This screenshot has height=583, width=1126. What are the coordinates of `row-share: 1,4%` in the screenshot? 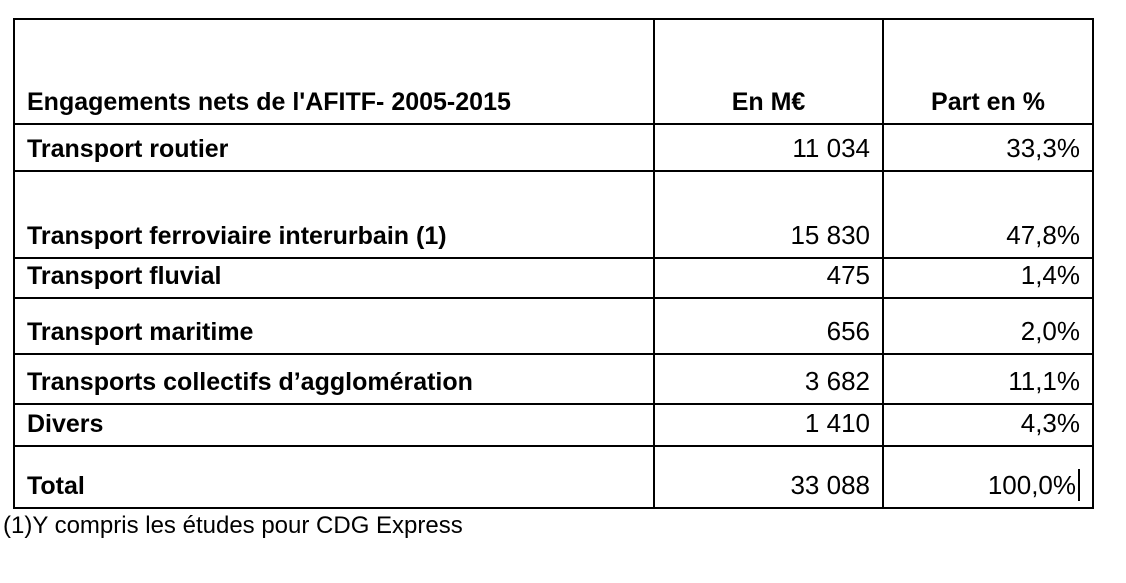 It's located at (988, 278).